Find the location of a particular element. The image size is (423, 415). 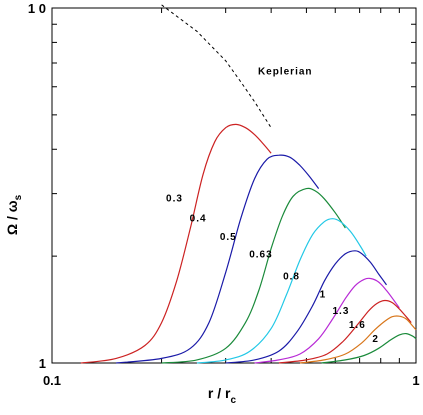

y-axis-title: Ω / ωs is located at coordinates (14, 214).